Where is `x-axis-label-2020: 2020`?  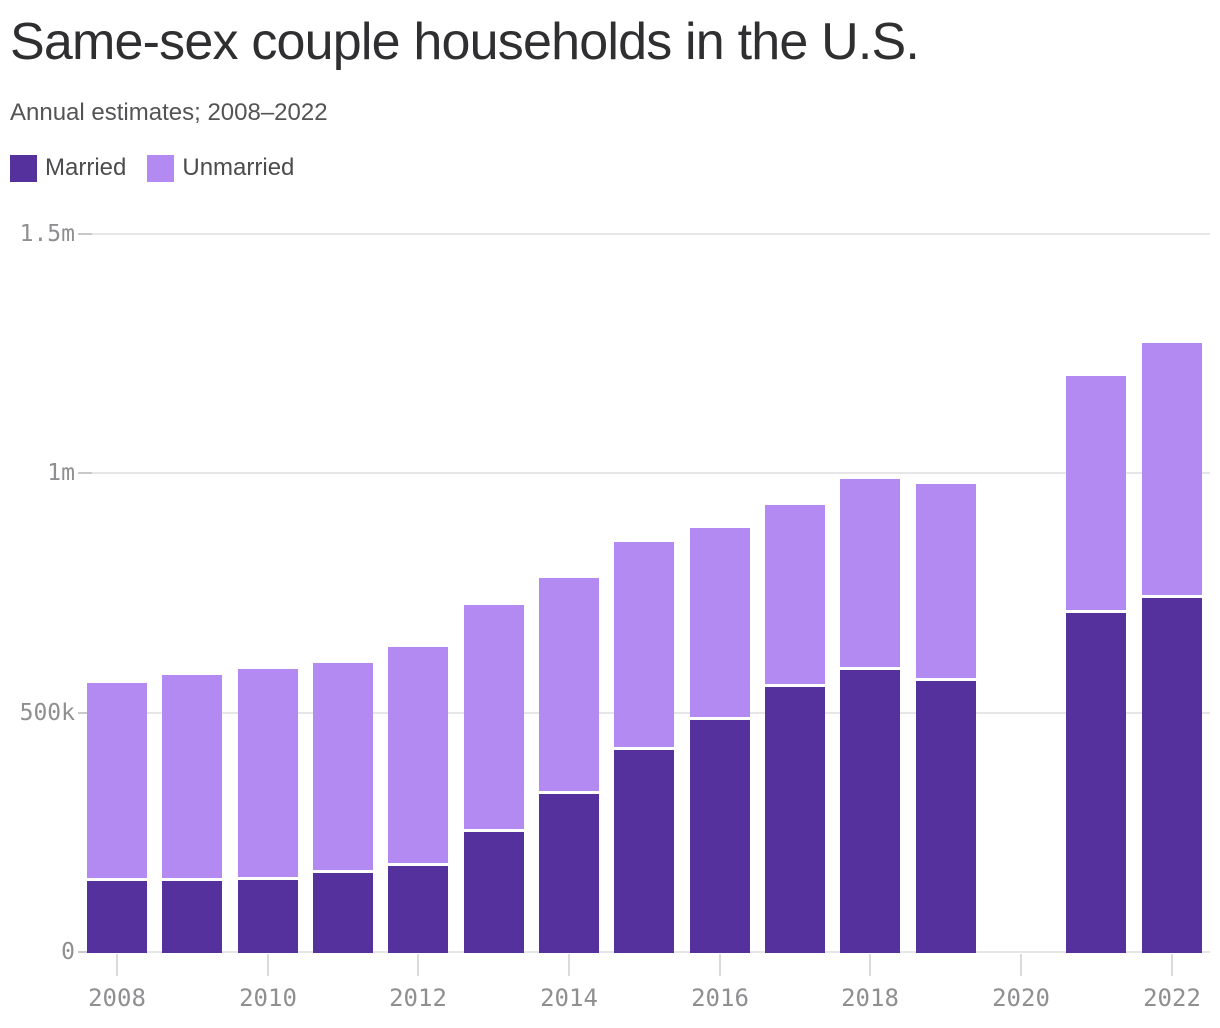
x-axis-label-2020: 2020 is located at coordinates (1021, 998).